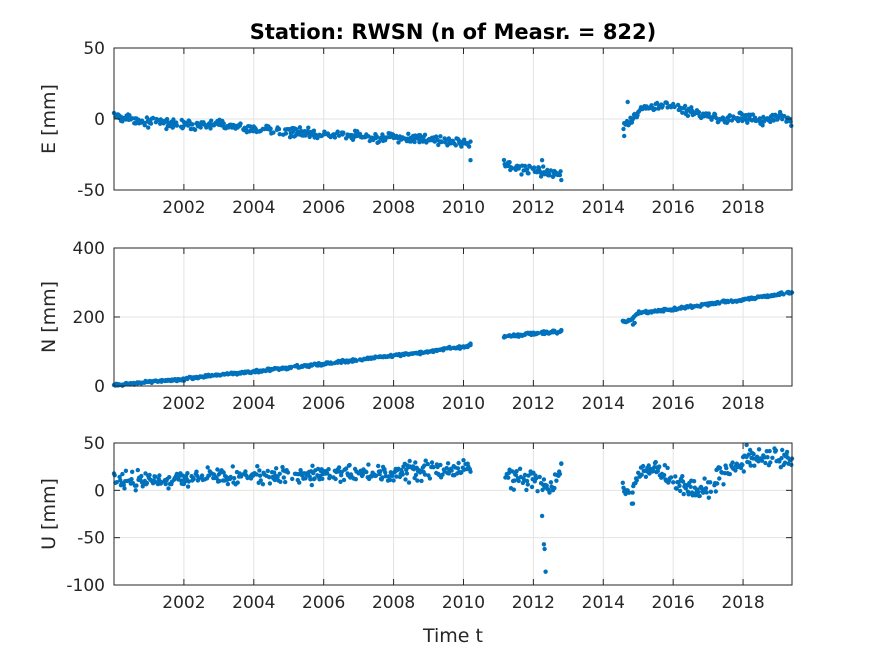  What do you see at coordinates (393, 404) in the screenshot?
I see `x-tick-label: 2008` at bounding box center [393, 404].